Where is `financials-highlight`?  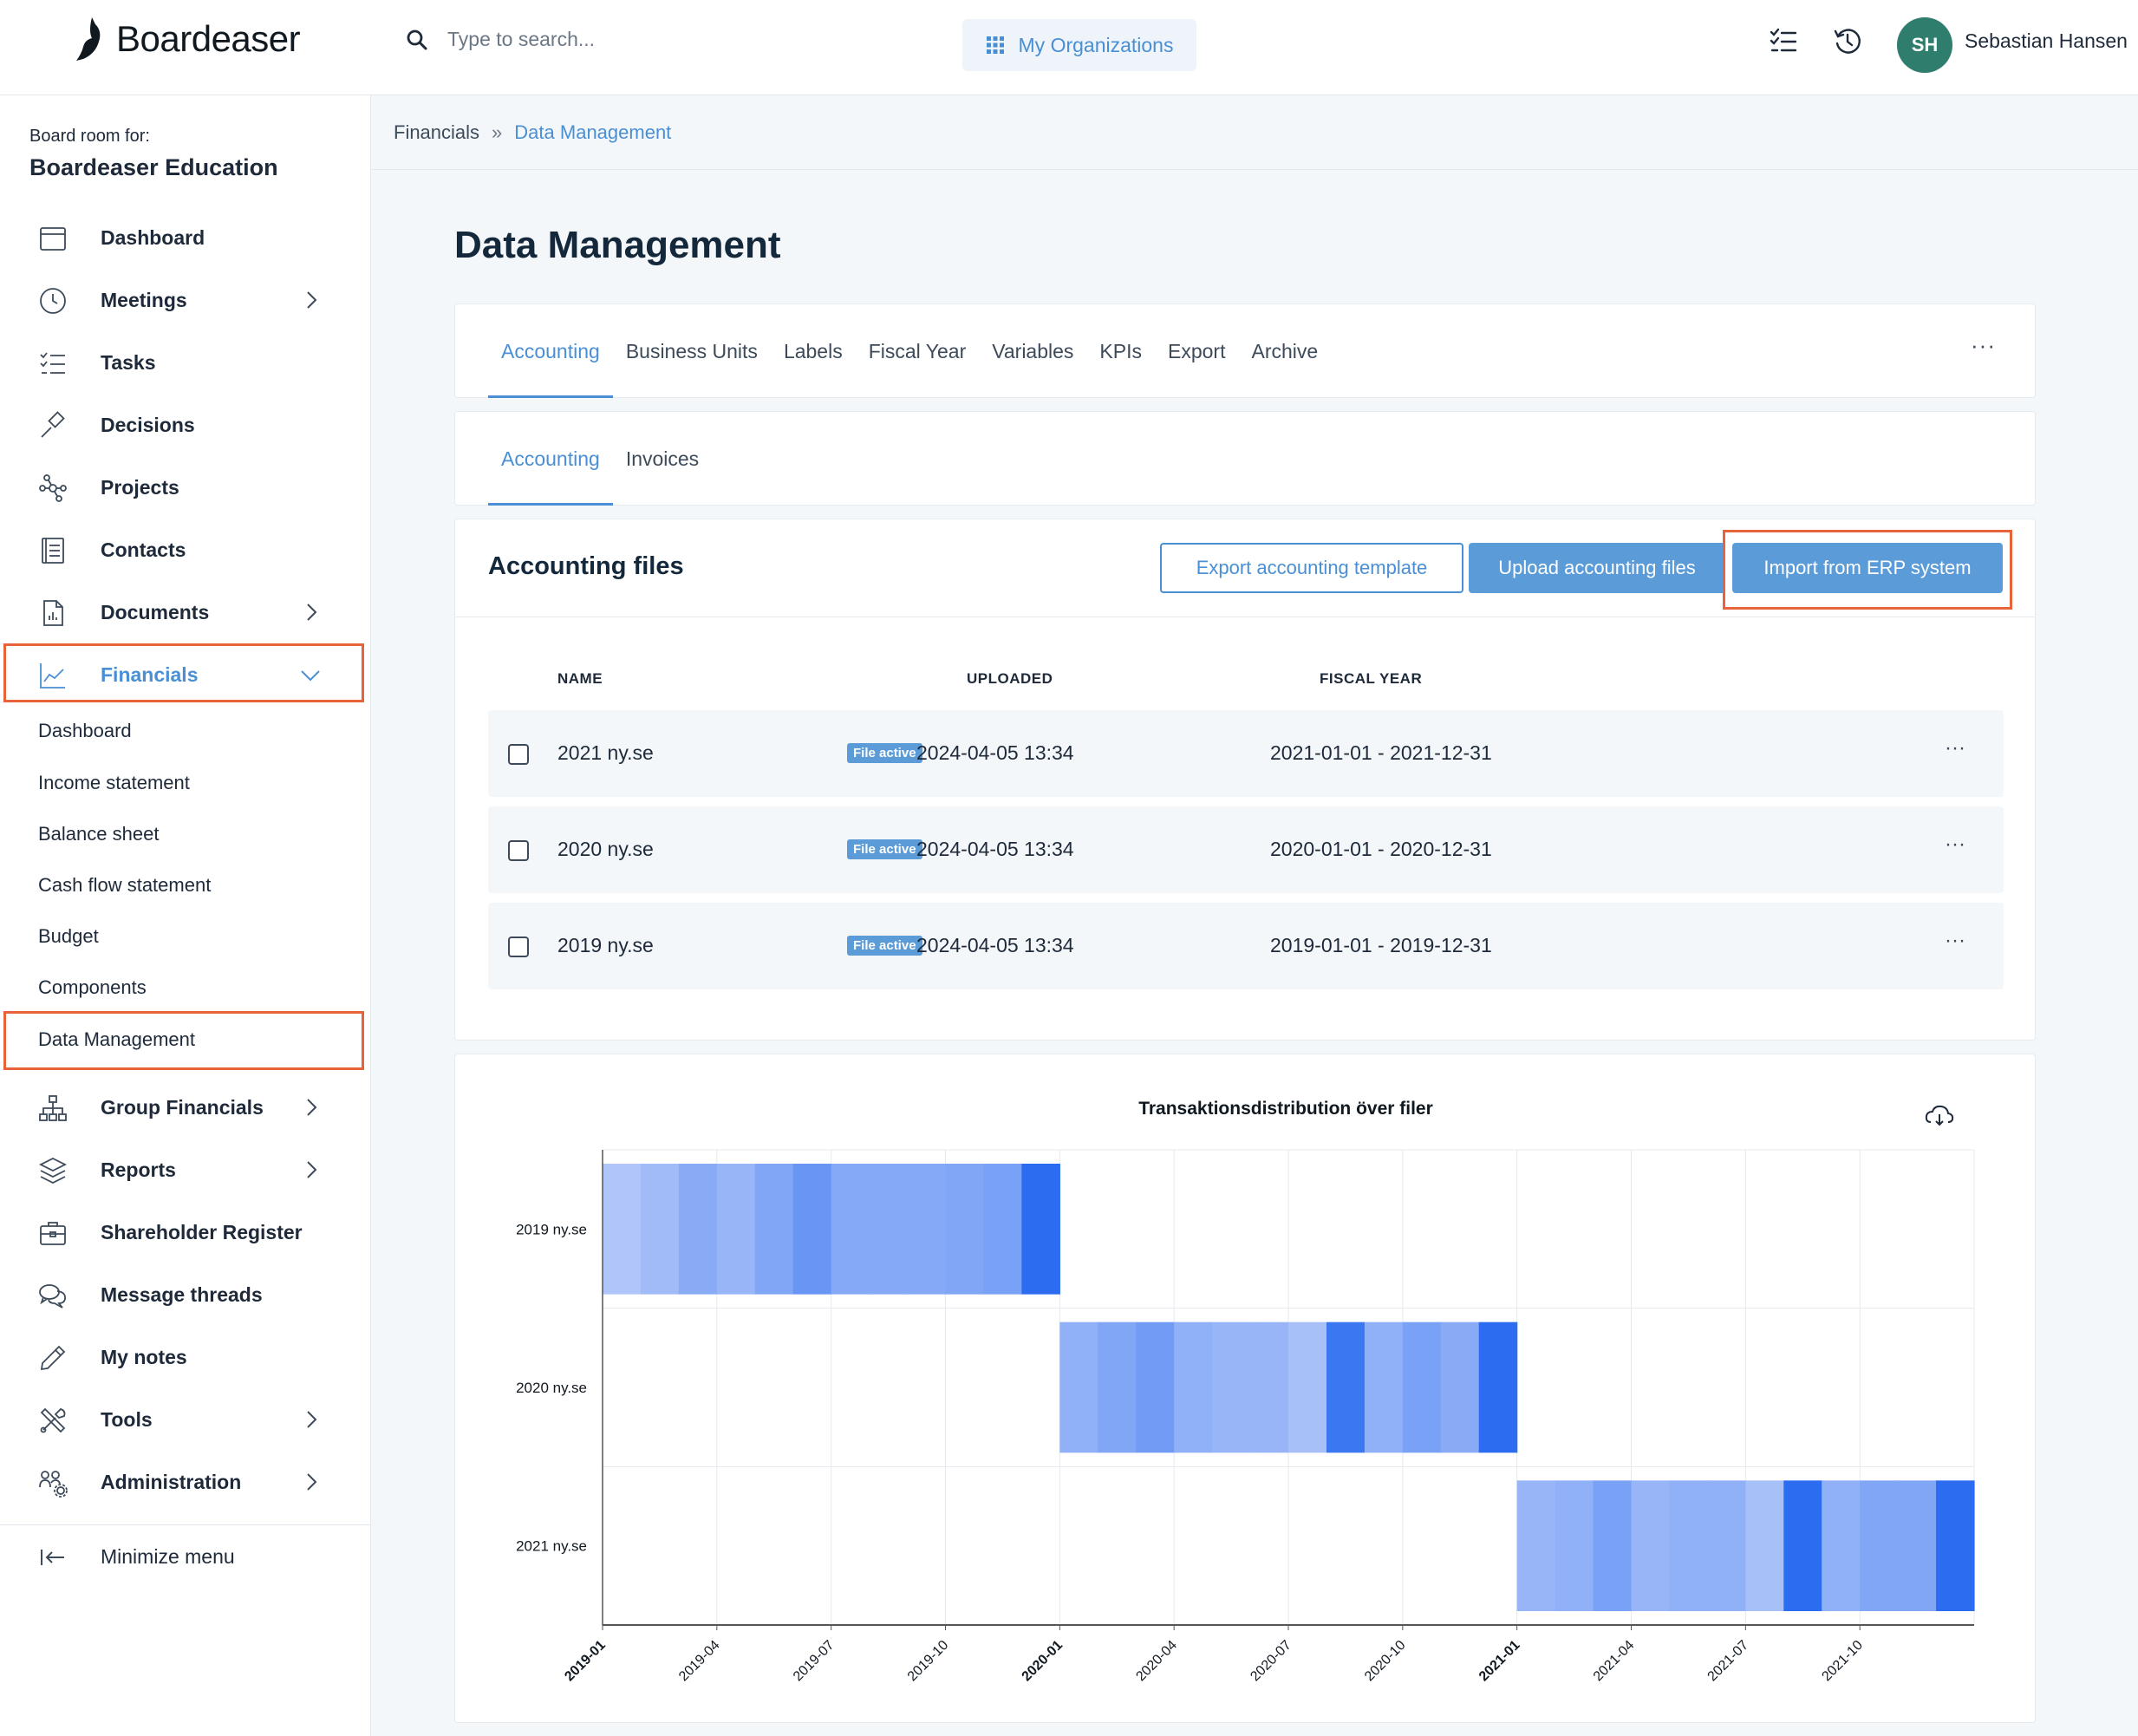 financials-highlight is located at coordinates (183, 672).